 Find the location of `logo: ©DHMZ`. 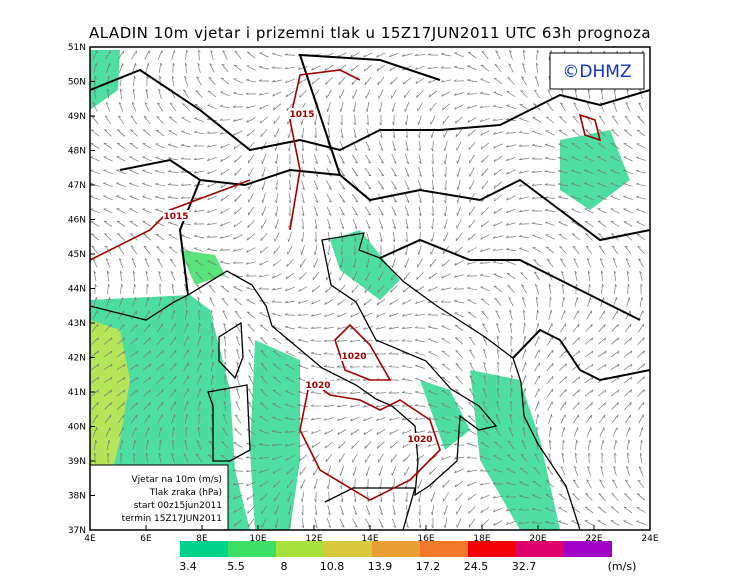

logo: ©DHMZ is located at coordinates (596, 72).